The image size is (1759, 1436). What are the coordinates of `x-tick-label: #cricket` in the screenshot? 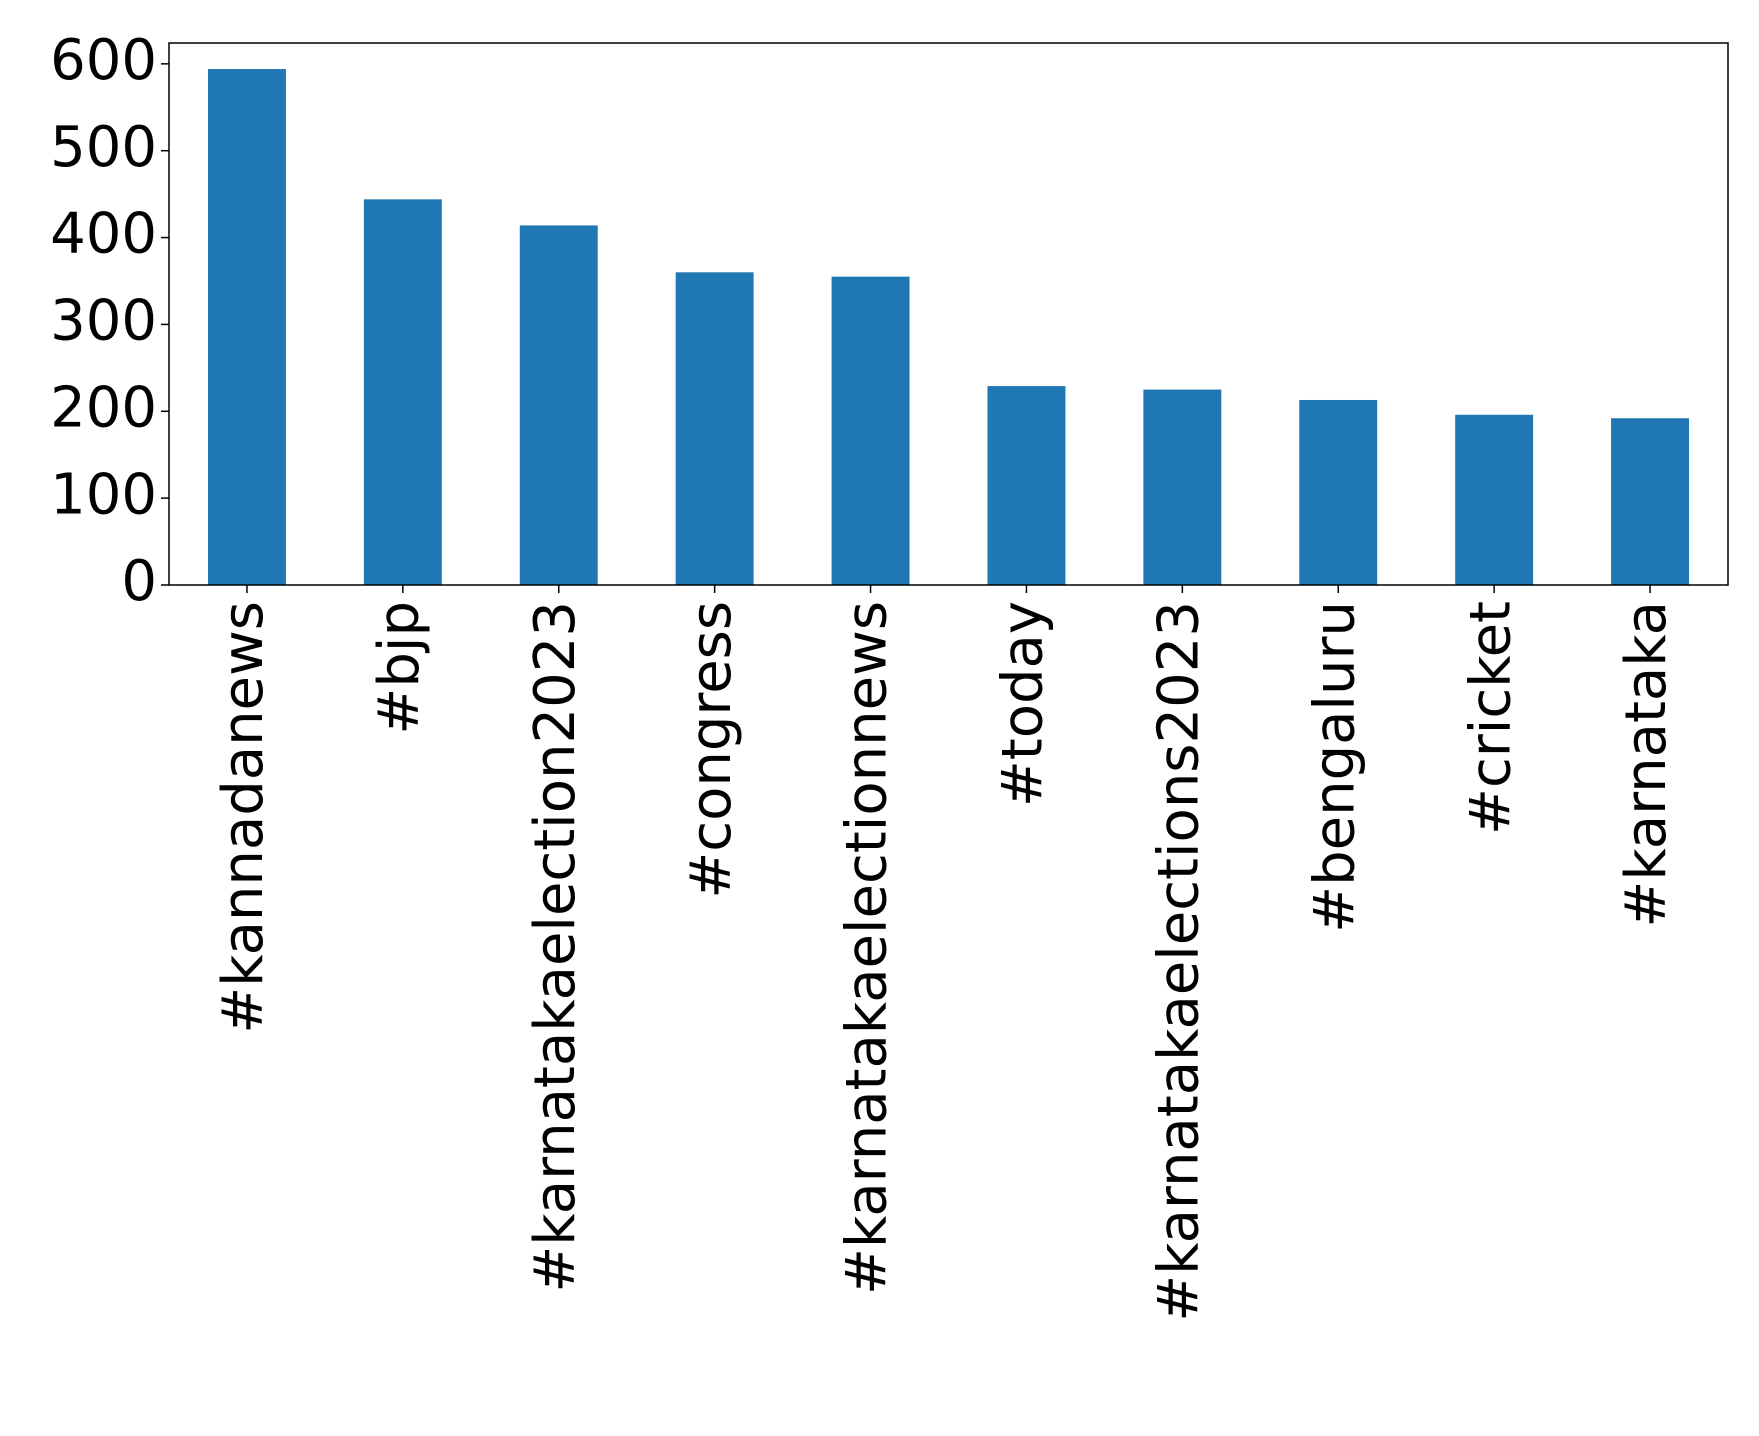 It's located at (1490, 718).